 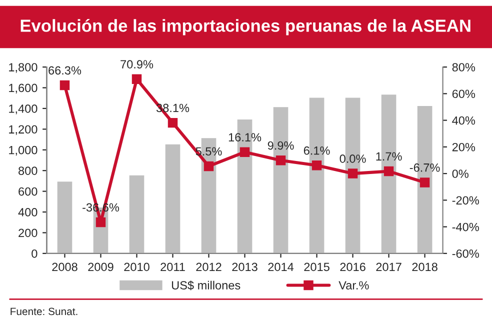 What do you see at coordinates (44, 312) in the screenshot?
I see `source-note: Fuente: Sunat.` at bounding box center [44, 312].